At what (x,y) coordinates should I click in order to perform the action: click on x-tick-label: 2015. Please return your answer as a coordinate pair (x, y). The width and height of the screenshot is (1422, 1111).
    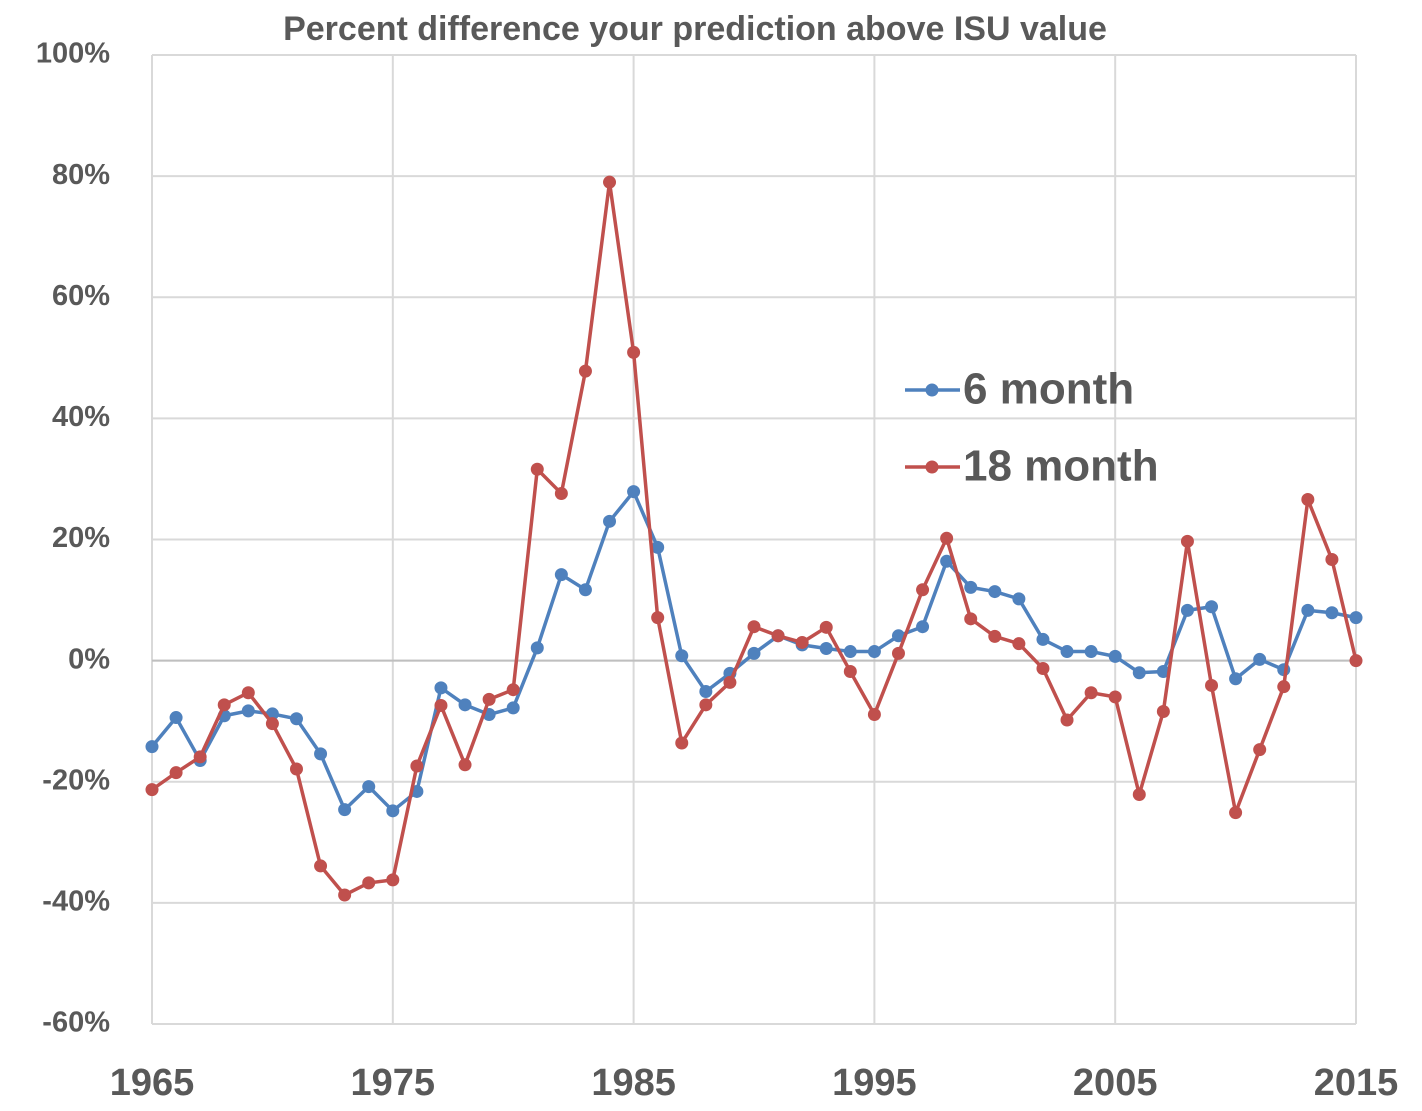
    Looking at the image, I should click on (1356, 1083).